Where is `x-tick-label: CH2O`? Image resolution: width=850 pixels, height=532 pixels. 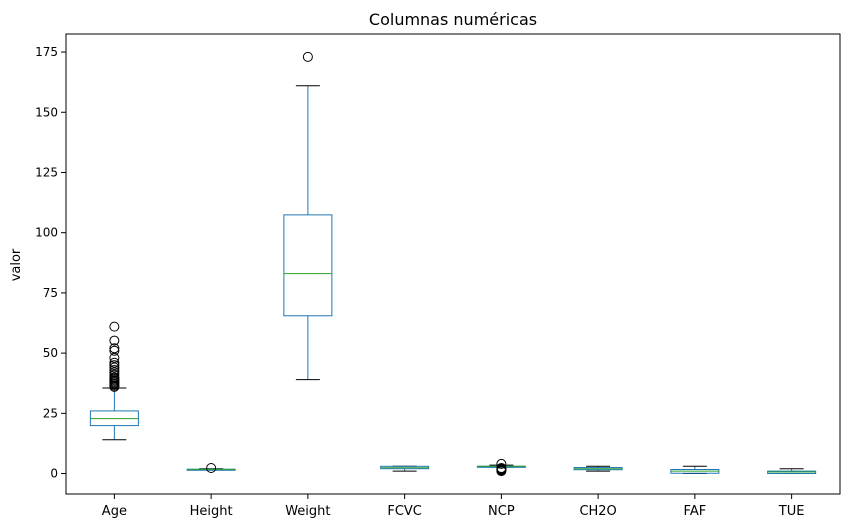 x-tick-label: CH2O is located at coordinates (597, 511).